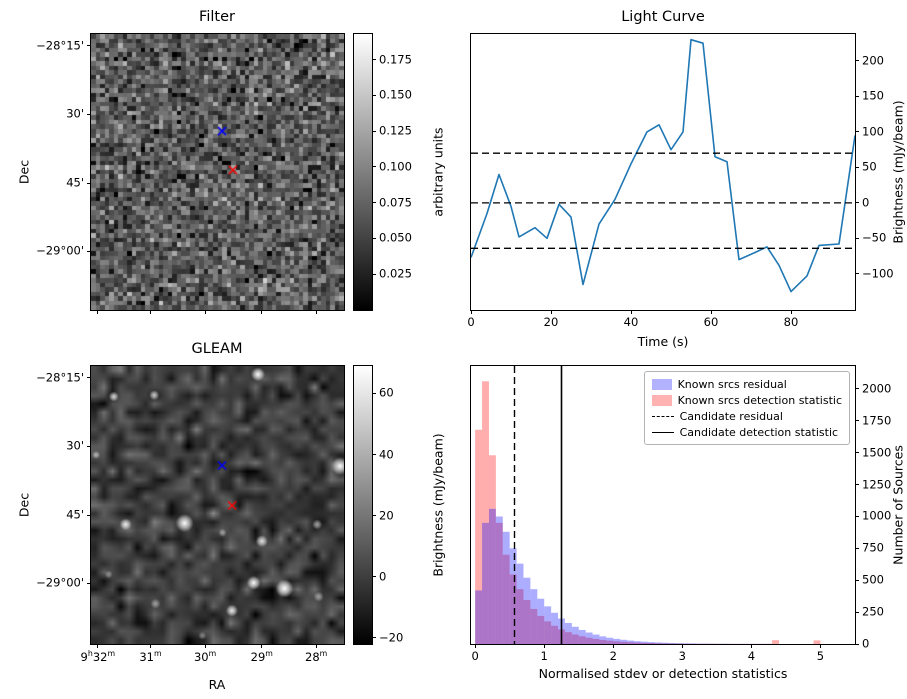 This screenshot has height=699, width=907. Describe the element at coordinates (877, 516) in the screenshot. I see `y-tick-label: 1000` at that location.